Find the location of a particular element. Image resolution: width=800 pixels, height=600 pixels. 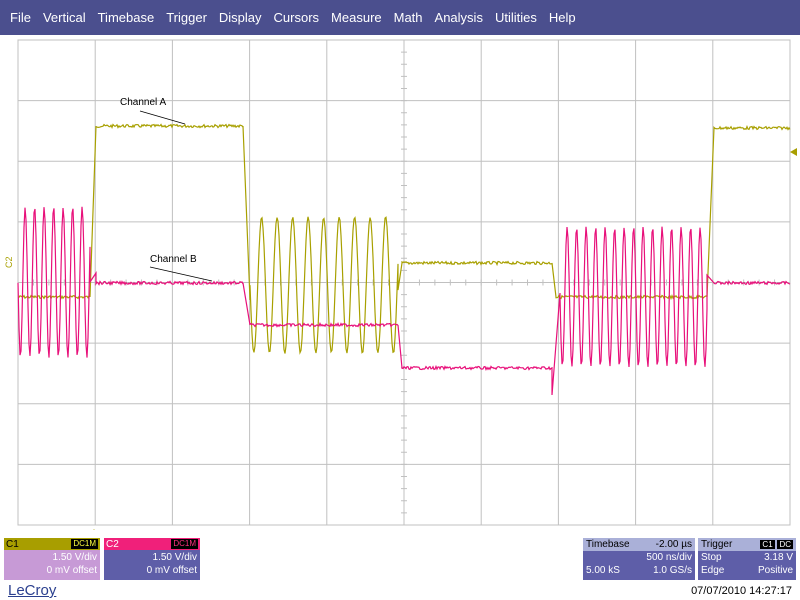

c1-descriptor: C1 DC1M 1.50 V/div 0 mV offset is located at coordinates (52, 559).